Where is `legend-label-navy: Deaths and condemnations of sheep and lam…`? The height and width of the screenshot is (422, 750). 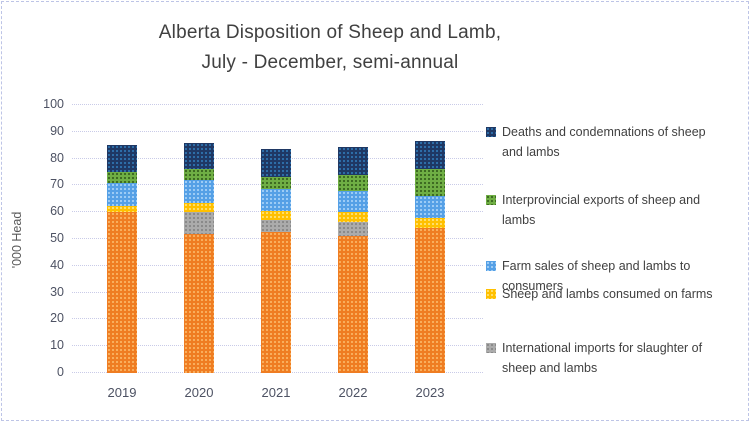
legend-label-navy: Deaths and condemnations of sheep and lam… is located at coordinates (604, 142).